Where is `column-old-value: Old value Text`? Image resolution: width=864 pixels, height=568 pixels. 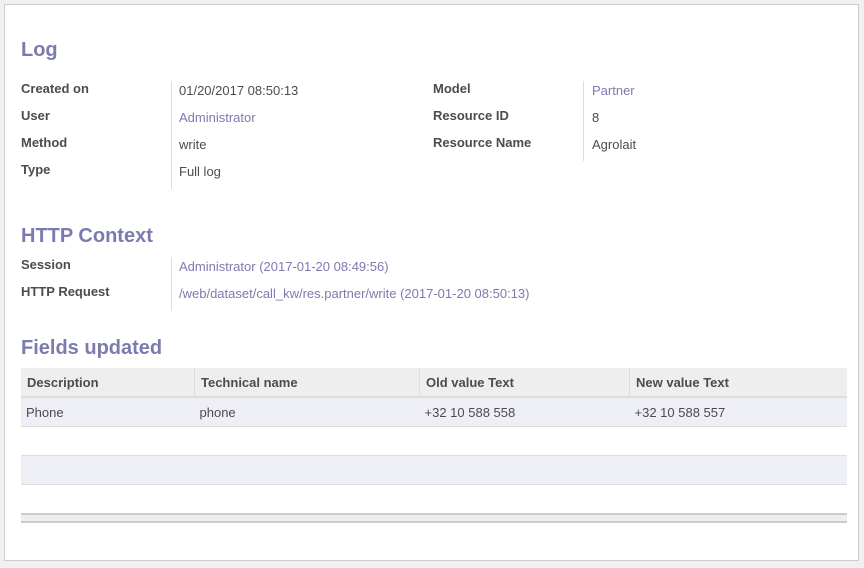
column-old-value: Old value Text is located at coordinates (524, 383).